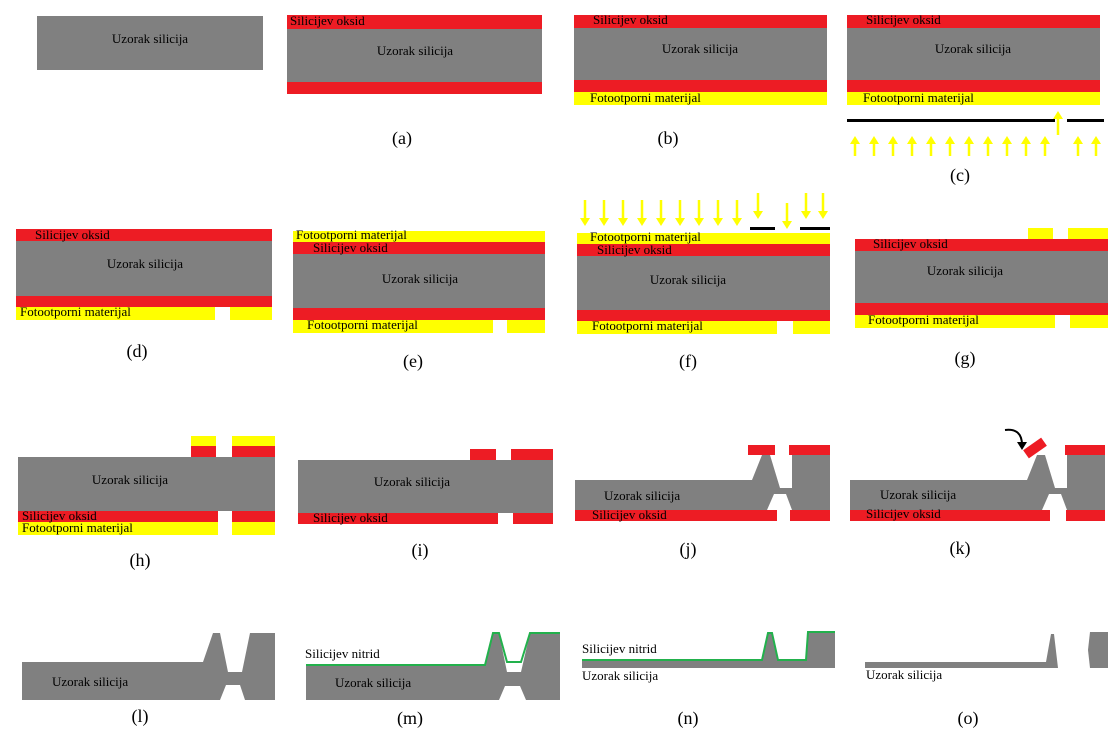  I want to click on caption: (a), so click(402, 138).